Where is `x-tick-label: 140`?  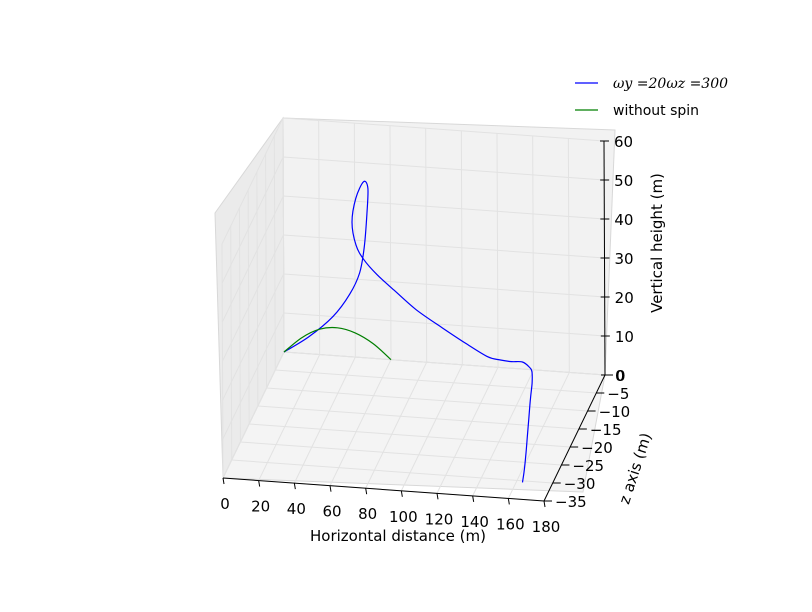
x-tick-label: 140 is located at coordinates (474, 522).